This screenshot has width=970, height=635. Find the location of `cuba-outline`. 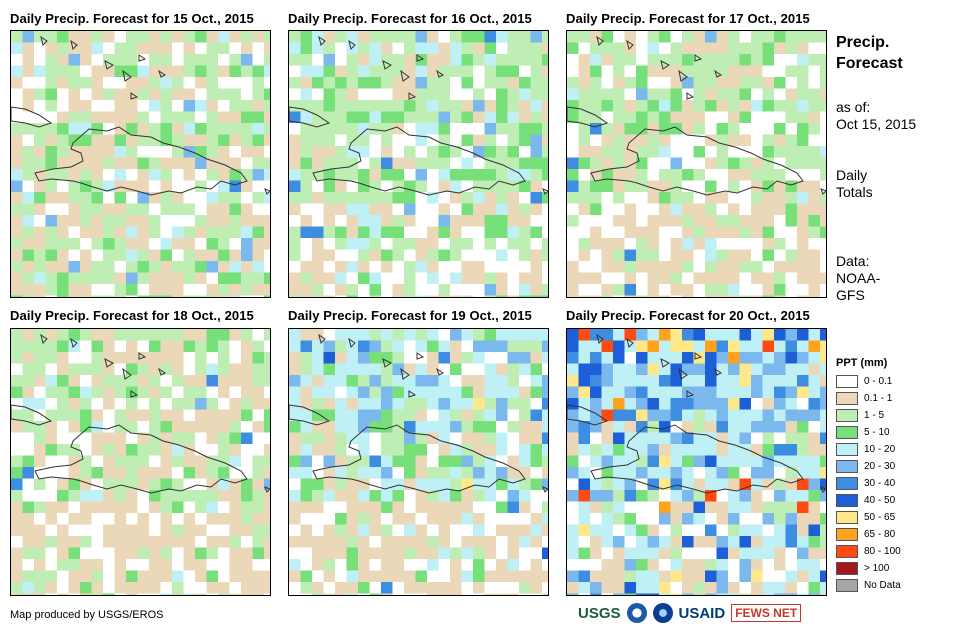

cuba-outline is located at coordinates (32, 415).